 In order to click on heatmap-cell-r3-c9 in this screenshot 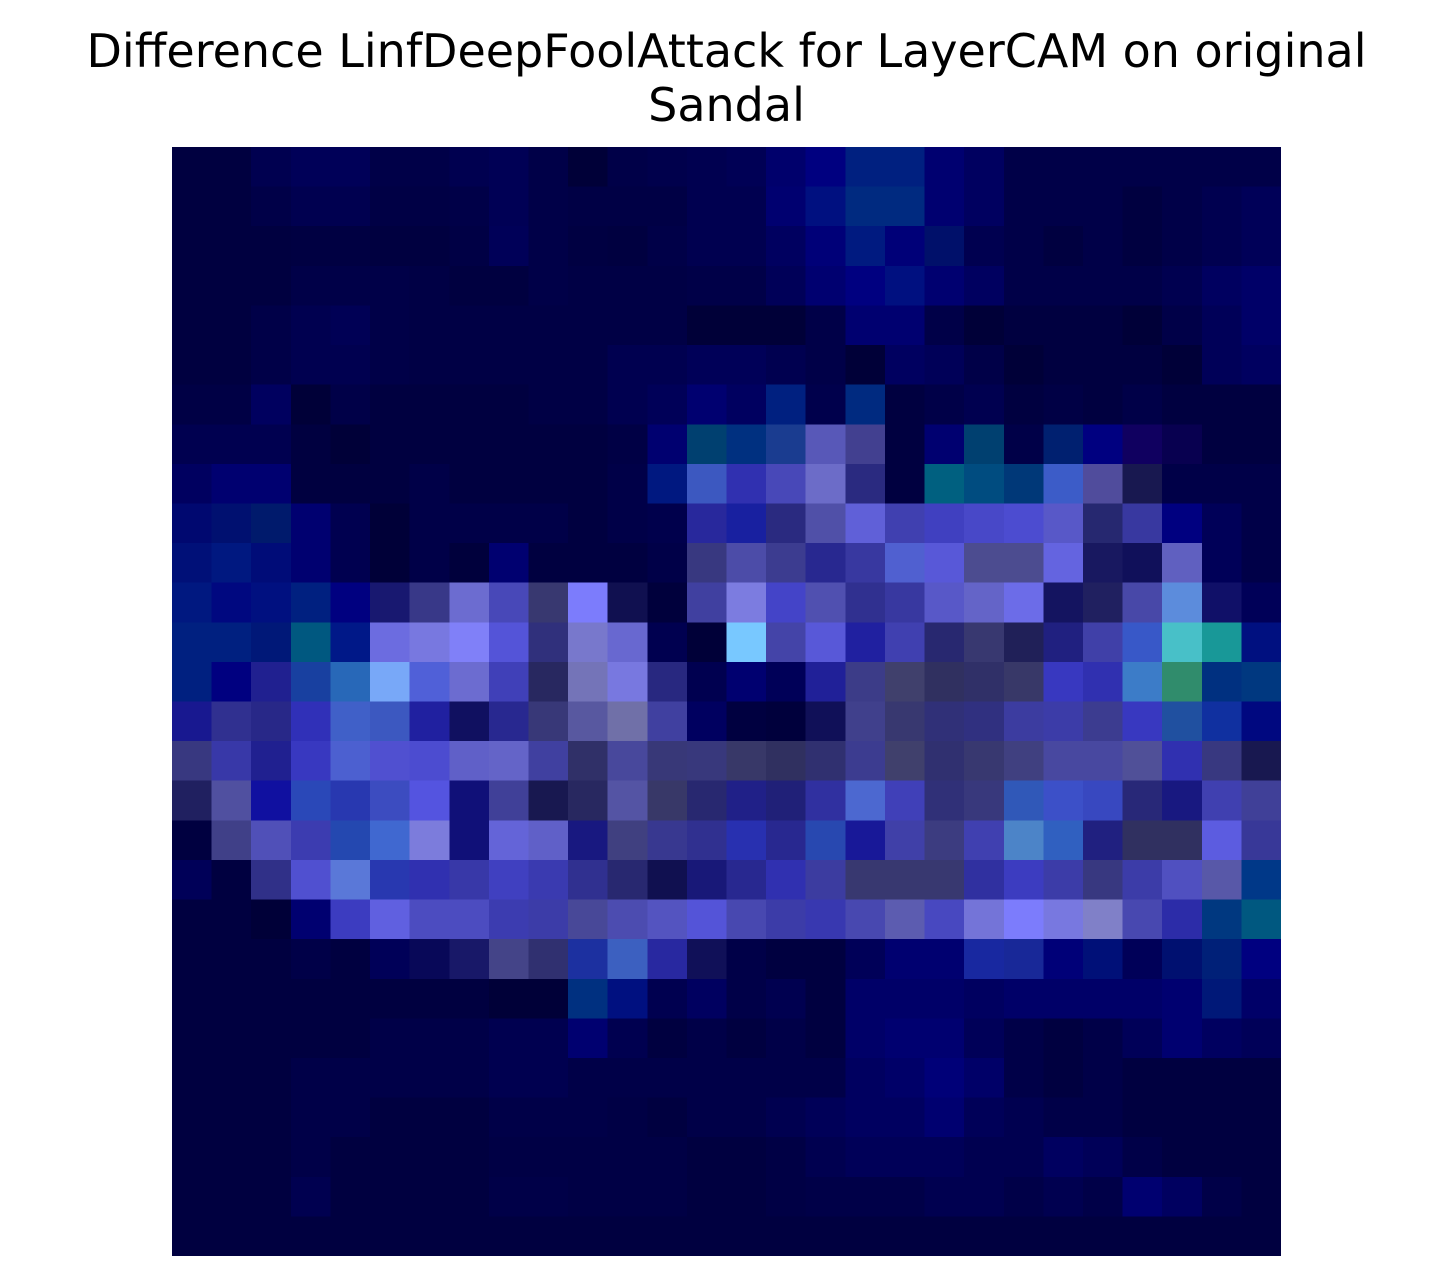, I will do `click(548, 286)`.